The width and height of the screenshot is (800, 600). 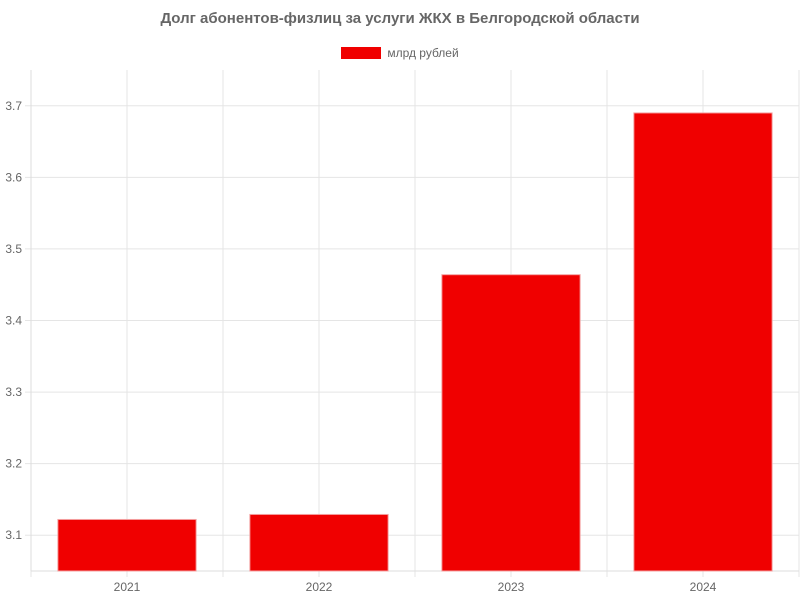 What do you see at coordinates (127, 545) in the screenshot?
I see `bar-2021` at bounding box center [127, 545].